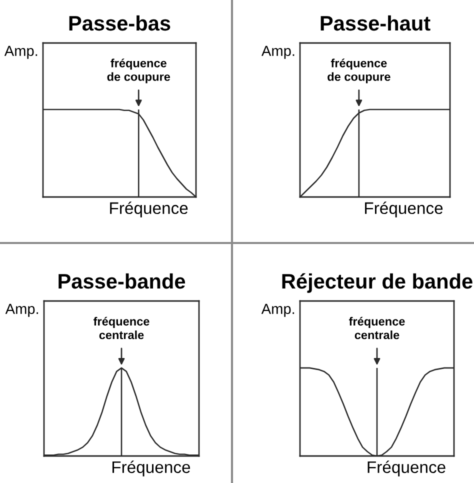 The width and height of the screenshot is (474, 483). Describe the element at coordinates (376, 328) in the screenshot. I see `text: fréquence centrale` at that location.